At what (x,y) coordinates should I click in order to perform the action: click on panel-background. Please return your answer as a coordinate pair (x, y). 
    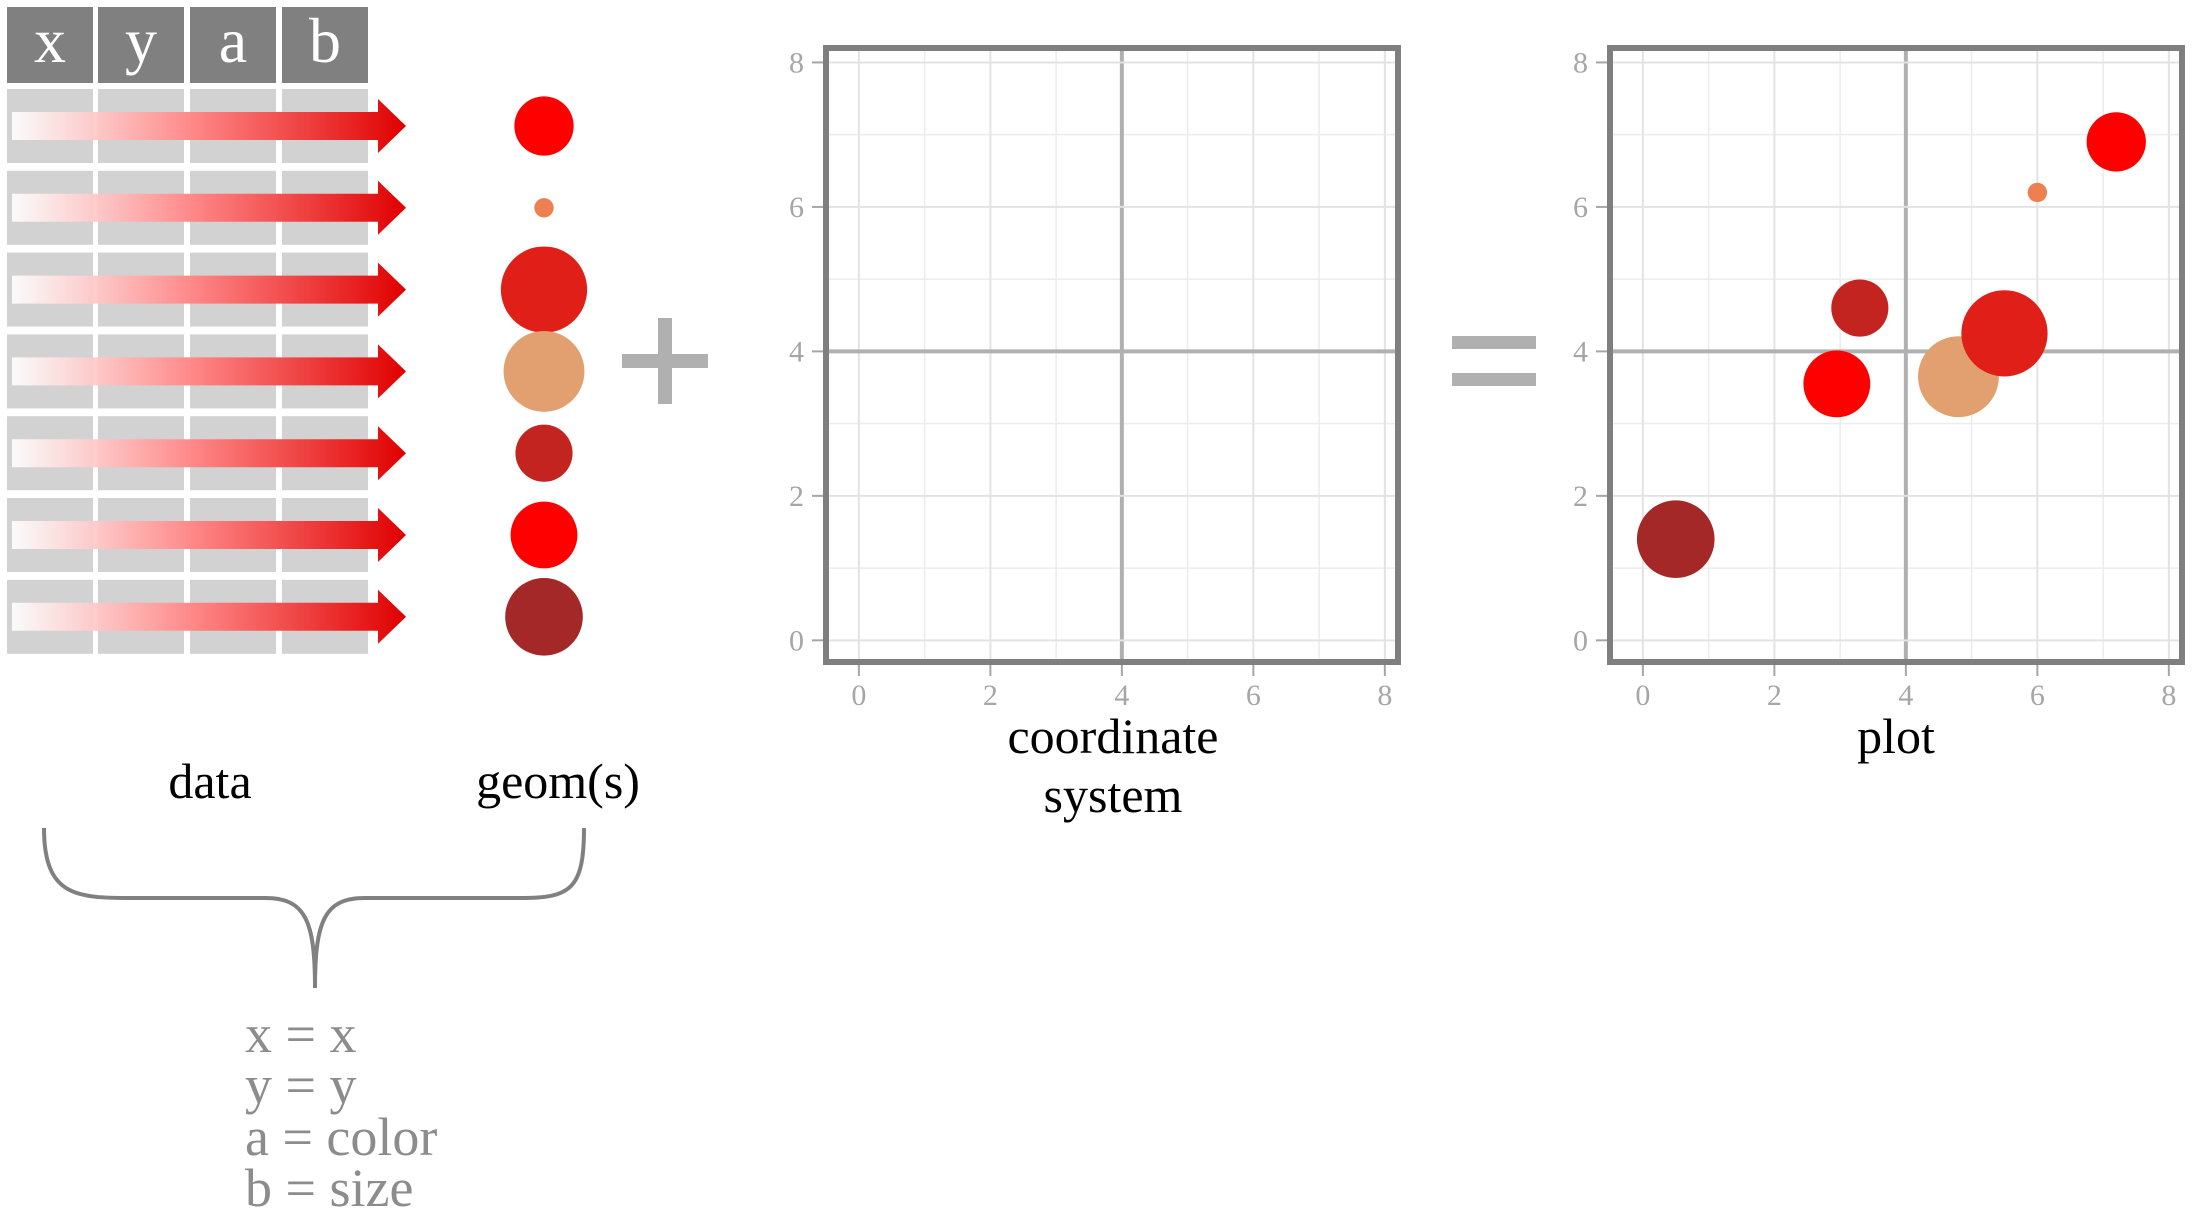
    Looking at the image, I should click on (1112, 355).